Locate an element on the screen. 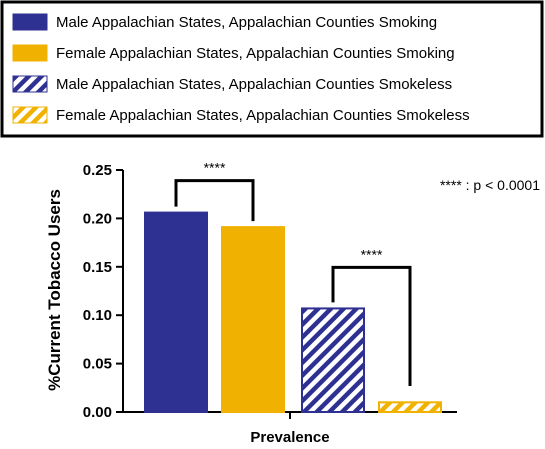  y-tick-label: 0.25 is located at coordinates (97, 170).